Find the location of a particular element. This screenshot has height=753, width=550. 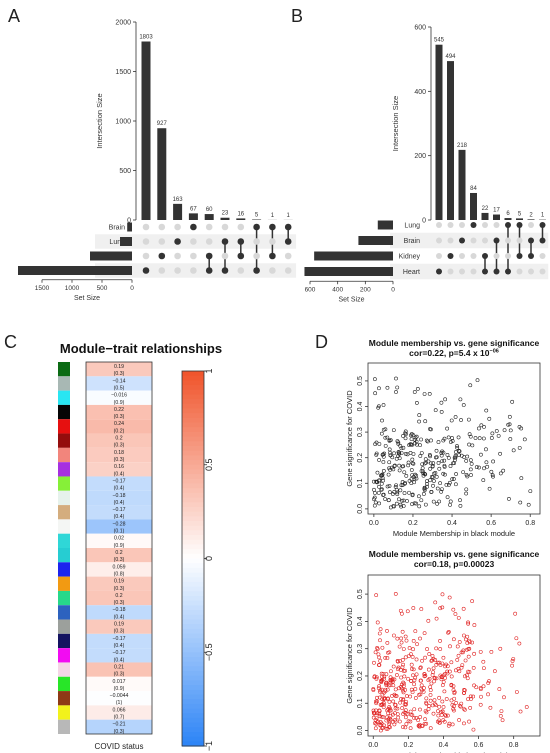

heatmap-cell is located at coordinates (119, 526).